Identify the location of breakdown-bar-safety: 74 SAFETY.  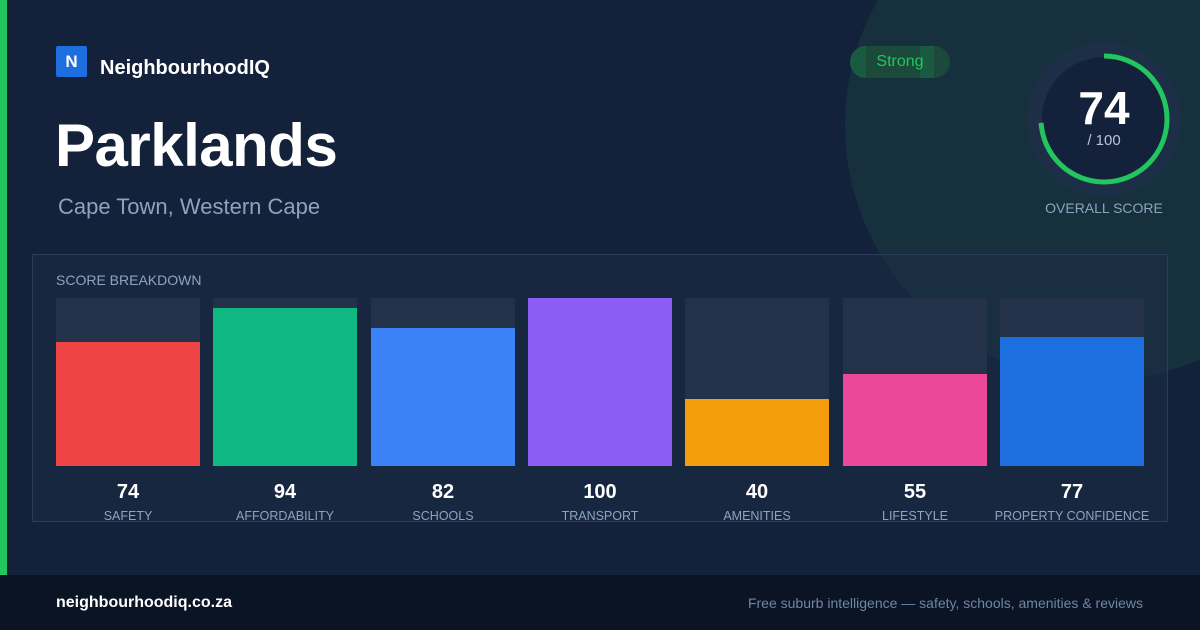
(128, 412).